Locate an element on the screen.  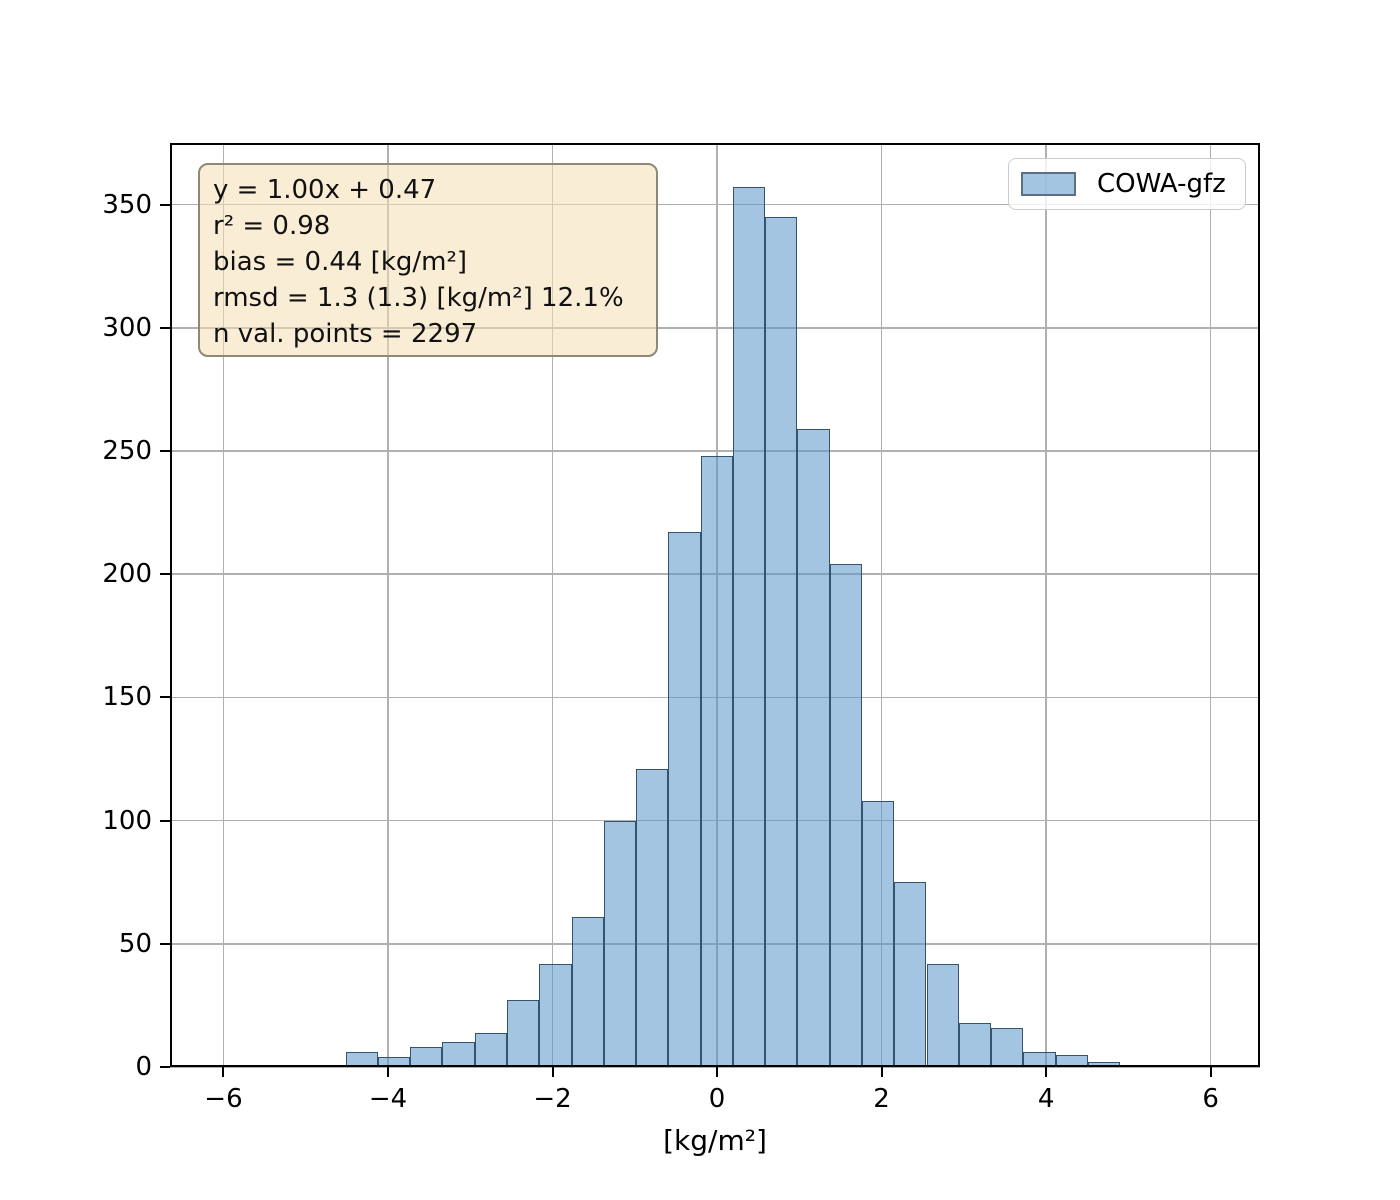
legend-label: COWA-gfz is located at coordinates (1161, 184).